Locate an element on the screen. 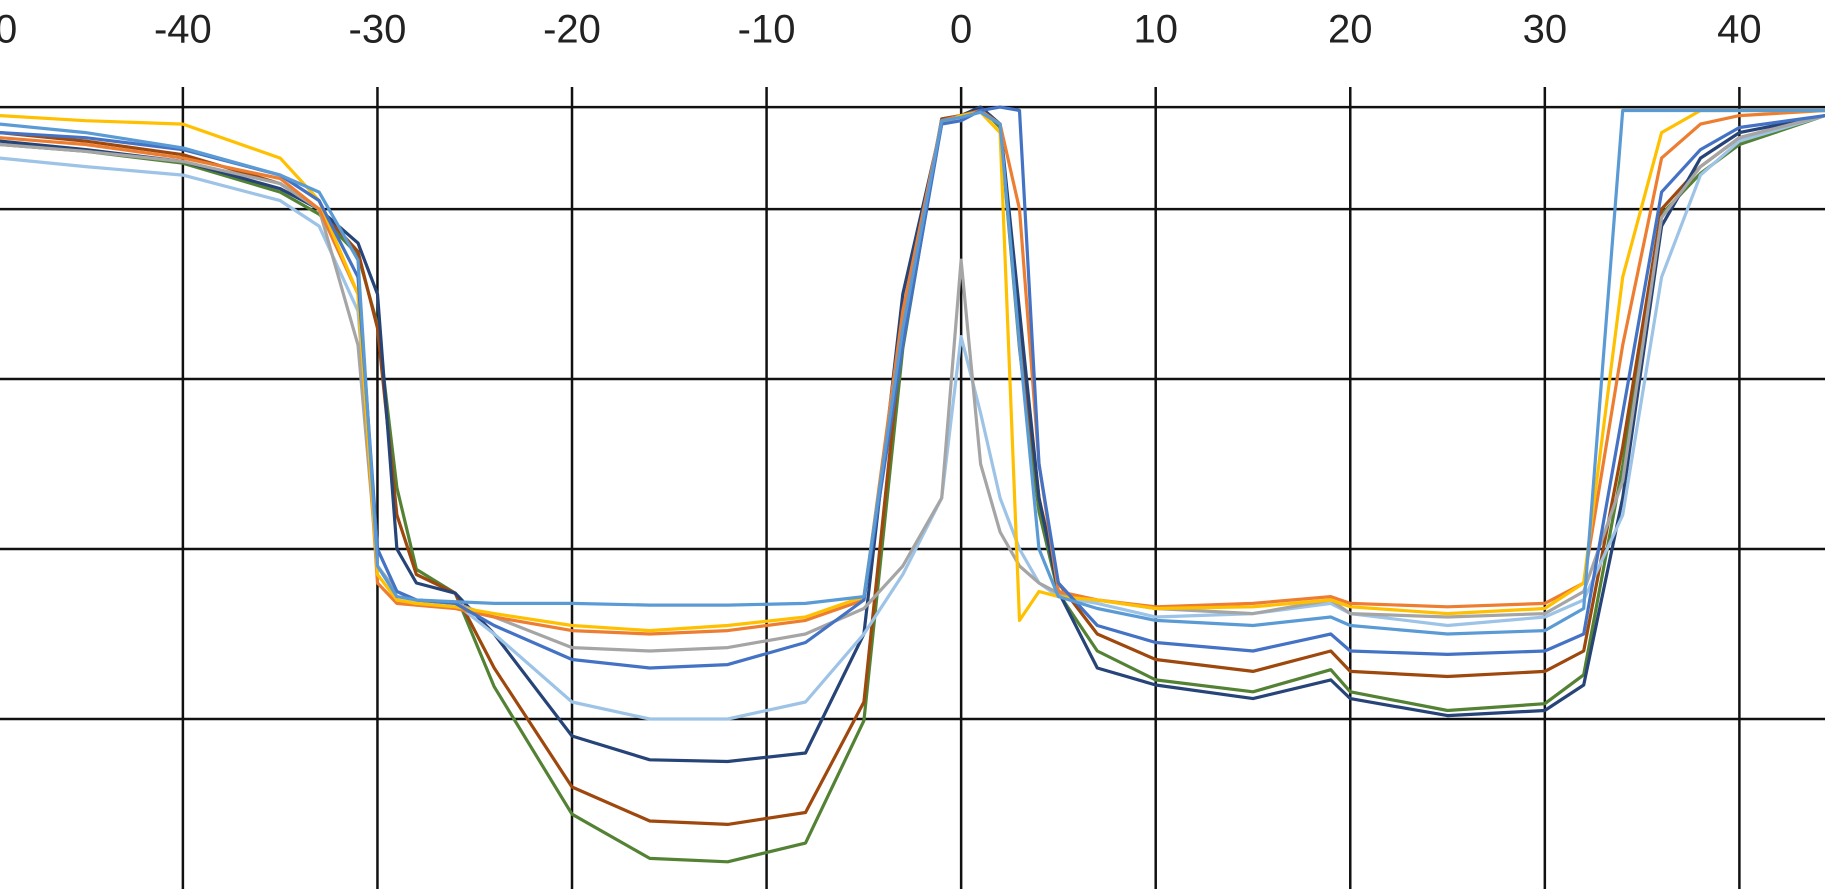 The height and width of the screenshot is (889, 1825). x-tick-label: 30 is located at coordinates (1545, 30).